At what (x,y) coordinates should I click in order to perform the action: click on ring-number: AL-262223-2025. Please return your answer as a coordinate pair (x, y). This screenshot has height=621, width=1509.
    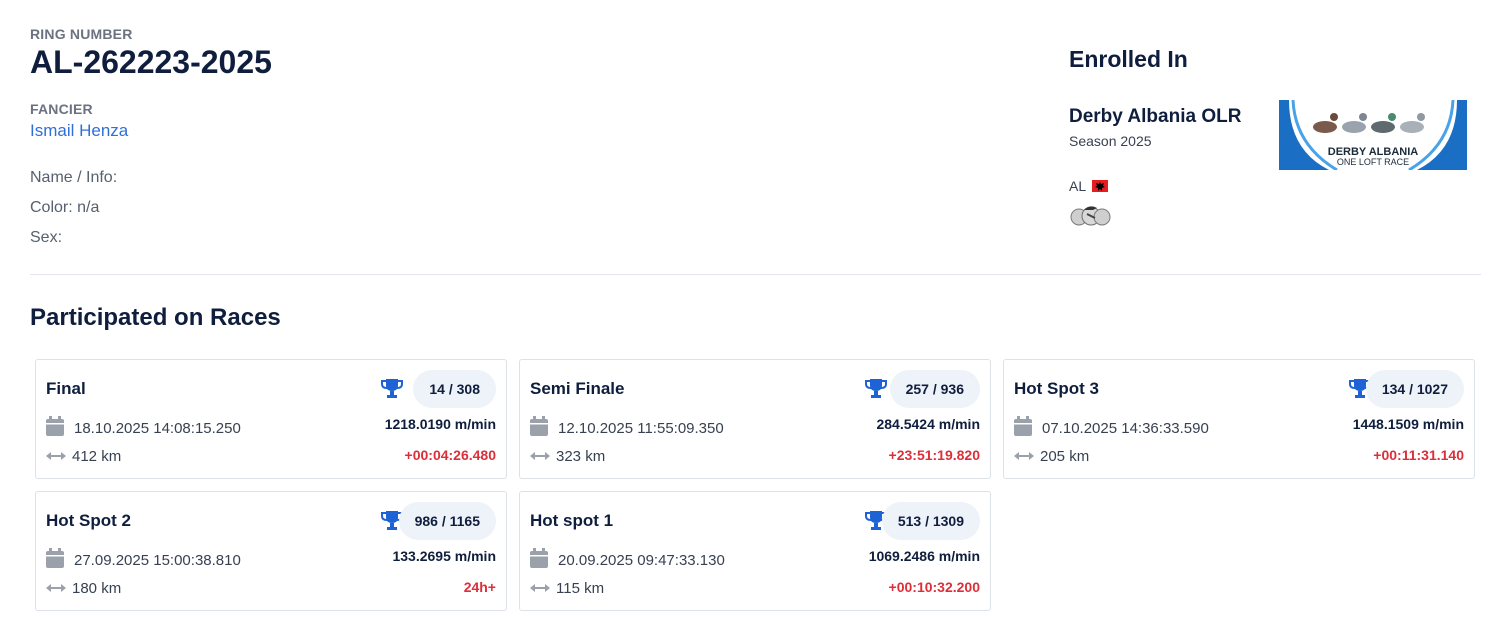
    Looking at the image, I should click on (151, 62).